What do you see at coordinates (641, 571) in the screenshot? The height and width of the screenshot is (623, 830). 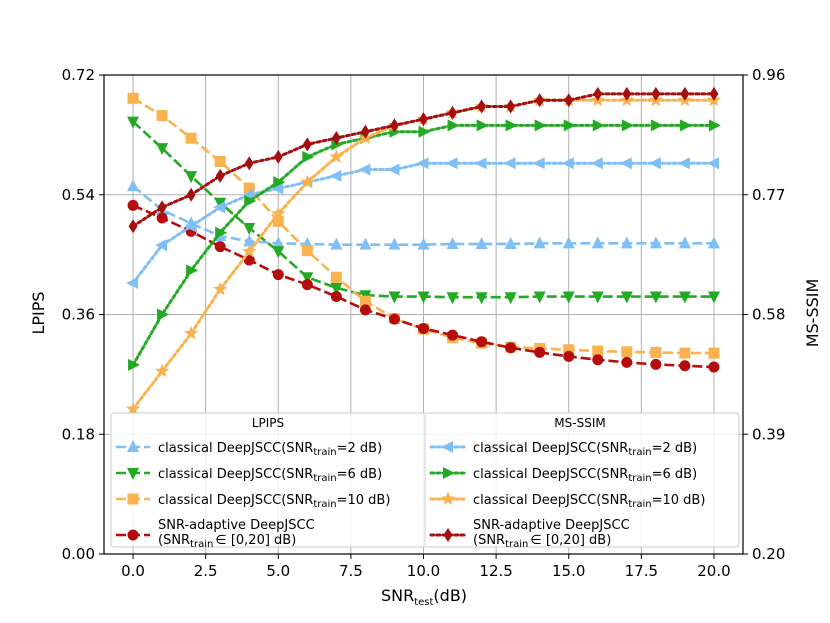 I see `x-tick-label: 17.5` at bounding box center [641, 571].